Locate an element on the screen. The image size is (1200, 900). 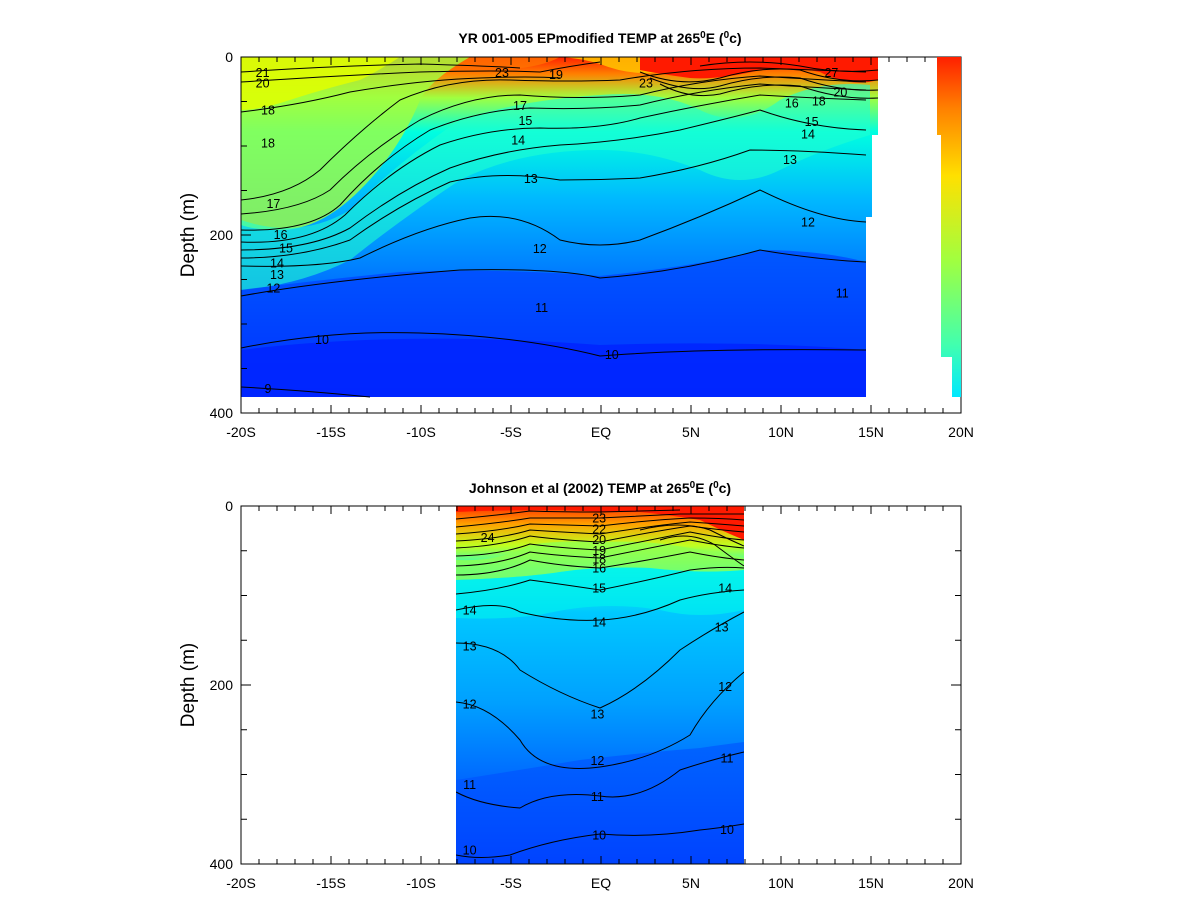
x-tick-label: 15N is located at coordinates (871, 883).